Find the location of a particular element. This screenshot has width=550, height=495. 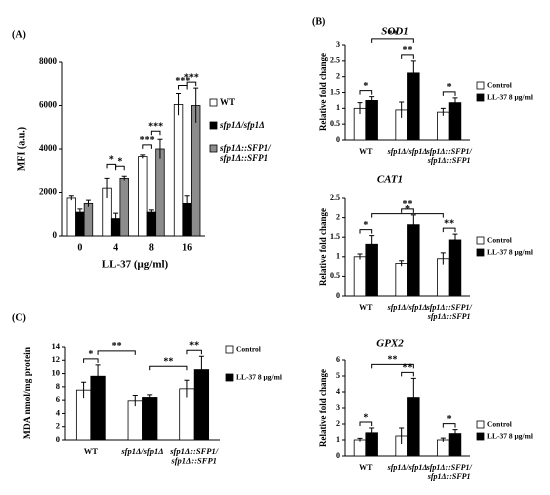

y-tick-label: 8000 is located at coordinates (48, 61).